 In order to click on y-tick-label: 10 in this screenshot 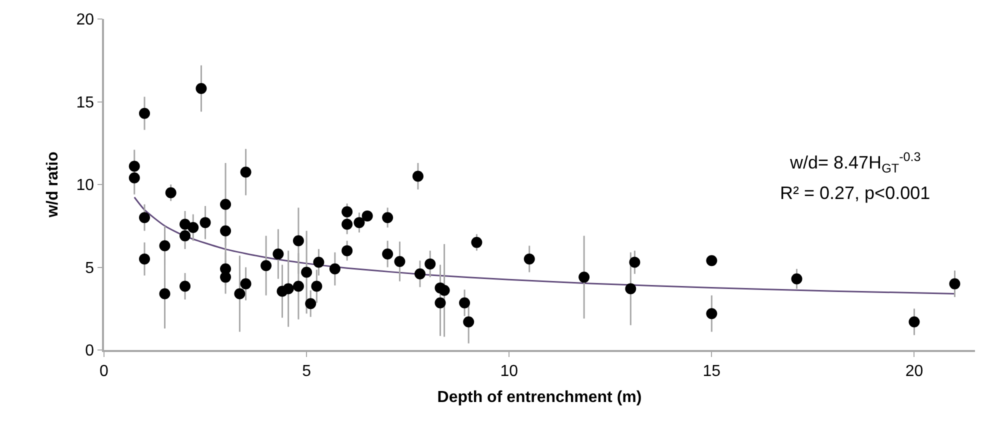, I will do `click(85, 185)`.